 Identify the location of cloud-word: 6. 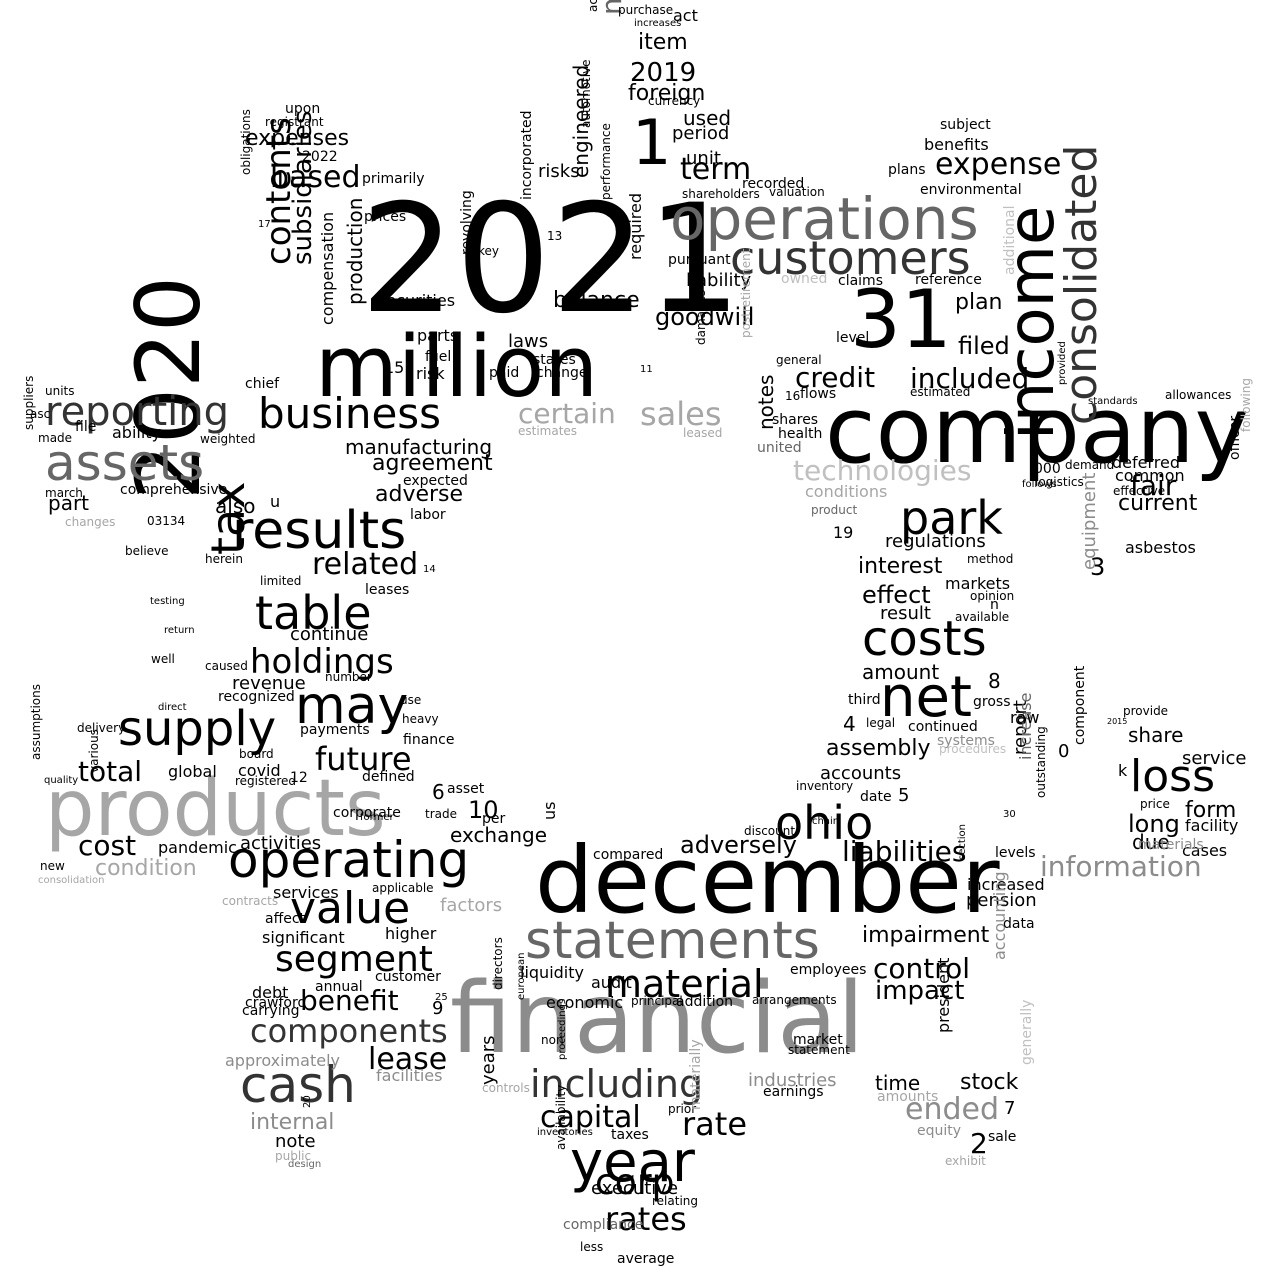
(438, 792).